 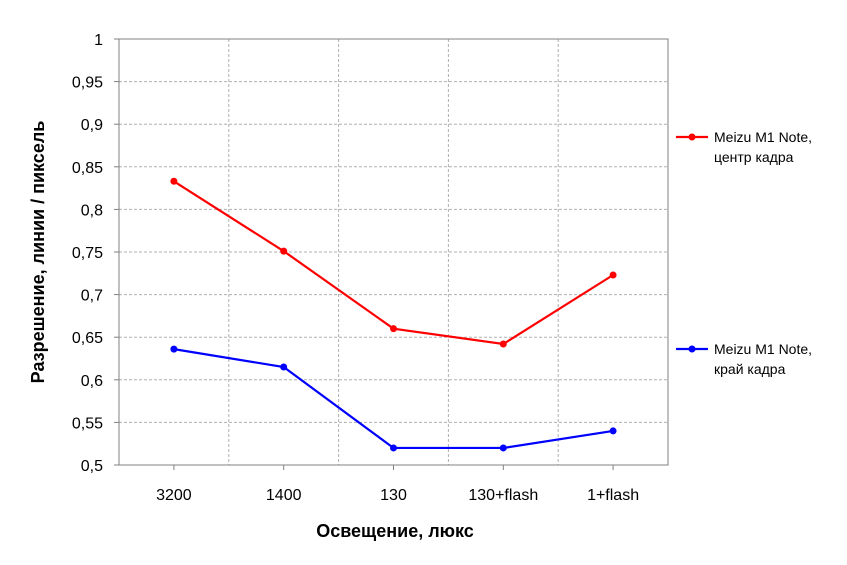 I want to click on y-axis-title: Разрешение, линии / пиксель, so click(x=38, y=252).